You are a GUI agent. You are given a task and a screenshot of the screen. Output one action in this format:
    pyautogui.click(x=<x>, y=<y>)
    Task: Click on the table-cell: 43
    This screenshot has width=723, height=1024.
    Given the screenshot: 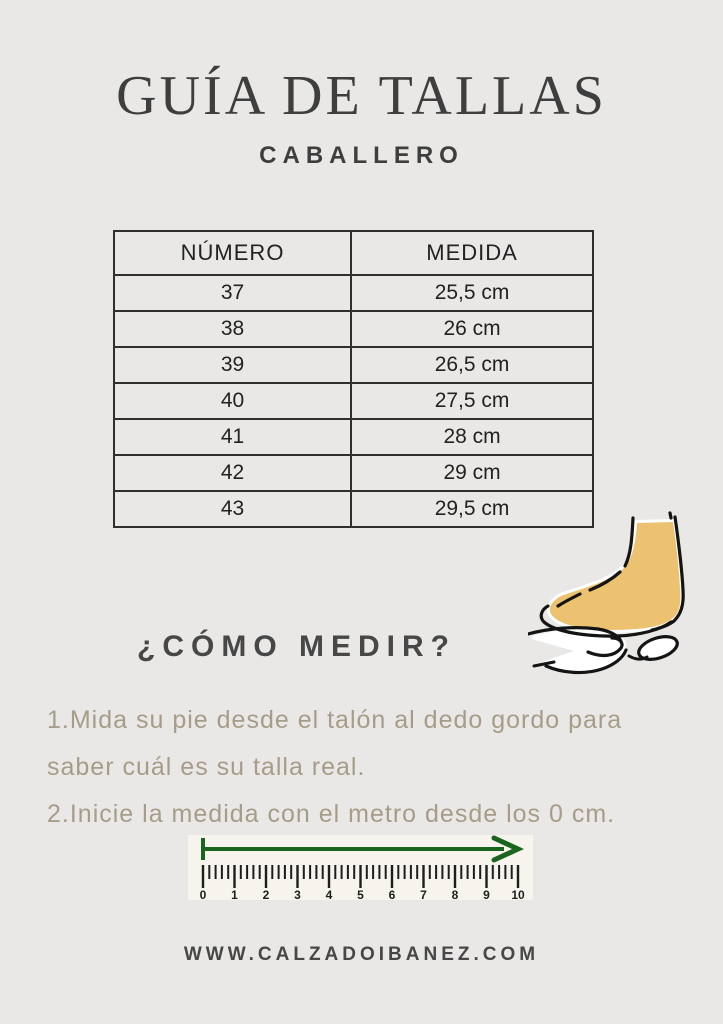 What is the action you would take?
    pyautogui.click(x=232, y=509)
    